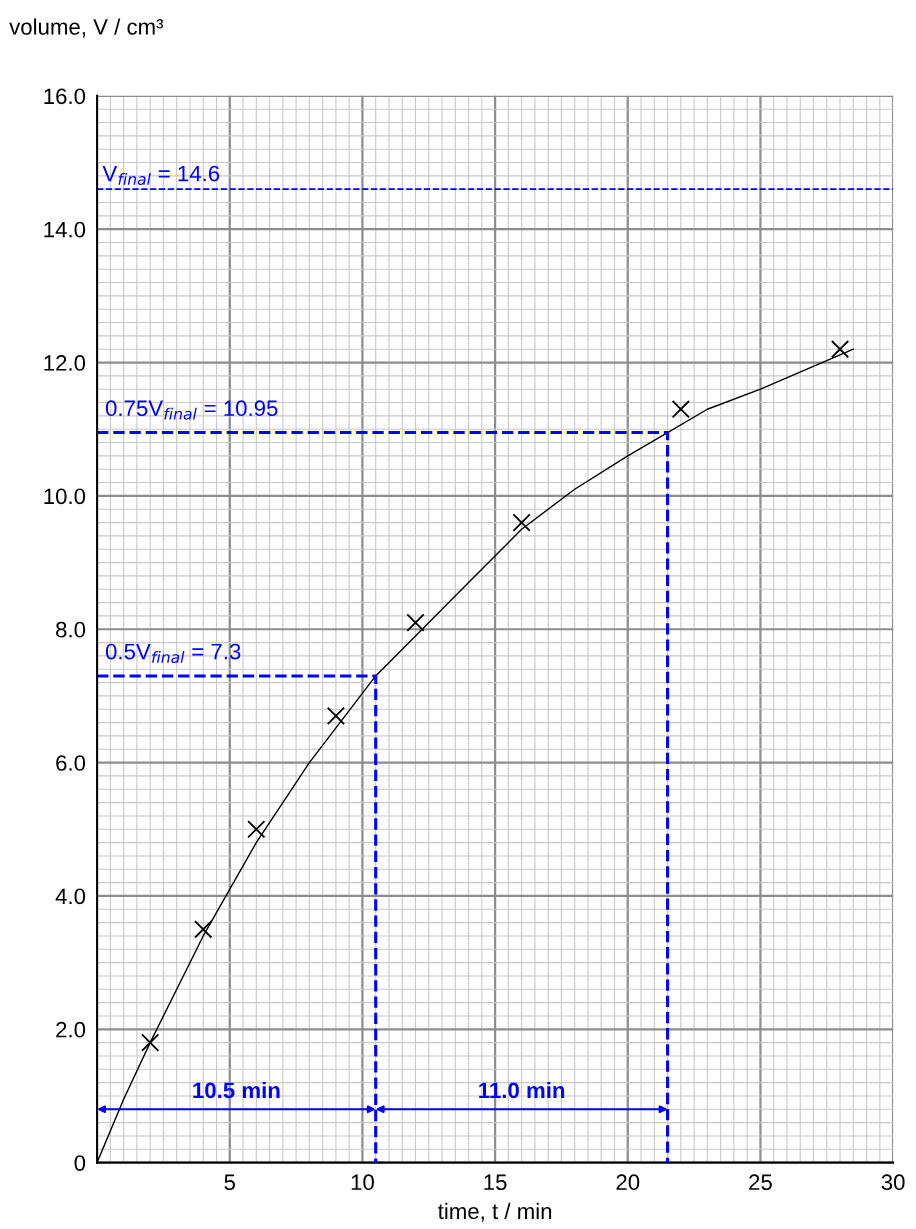 This screenshot has width=916, height=1229. I want to click on ref-line-label: V$_{final}$ = 14.6, so click(161, 175).